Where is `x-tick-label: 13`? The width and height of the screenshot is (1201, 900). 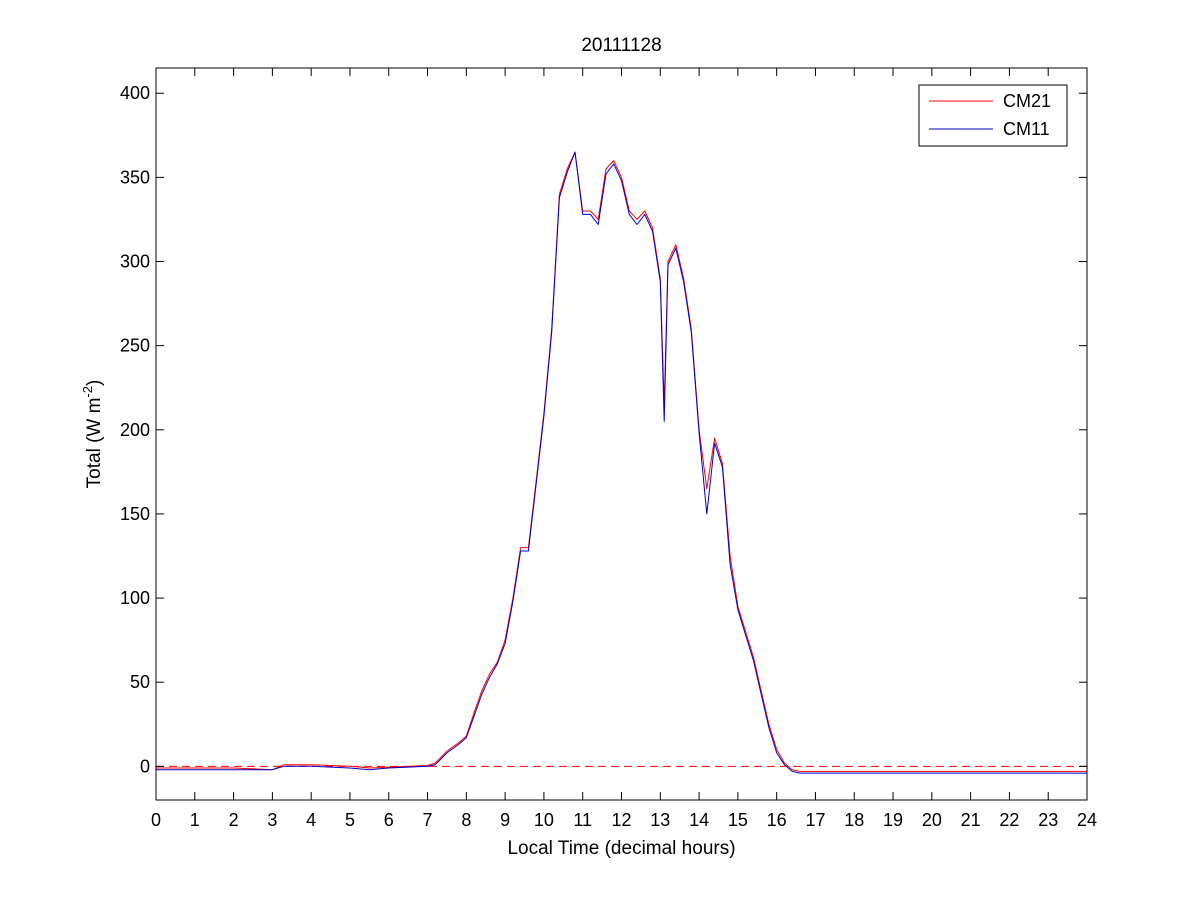
x-tick-label: 13 is located at coordinates (660, 820).